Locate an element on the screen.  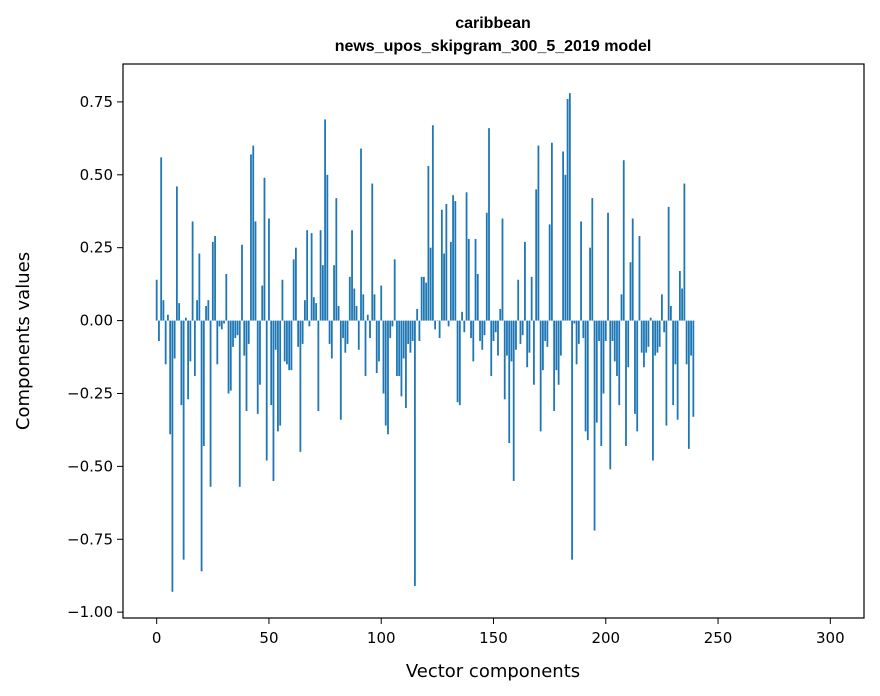
x-tick-label: 0 is located at coordinates (157, 638).